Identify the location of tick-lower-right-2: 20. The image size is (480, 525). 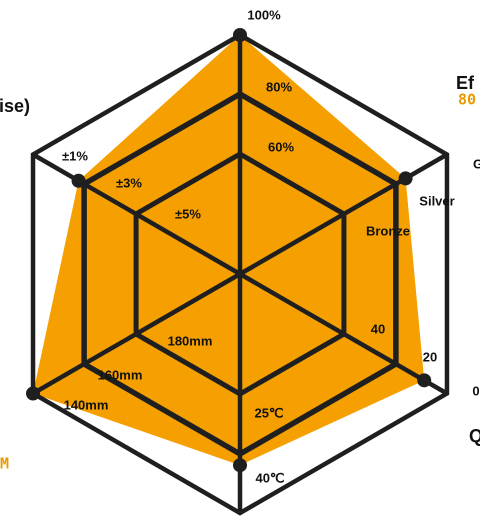
(430, 356).